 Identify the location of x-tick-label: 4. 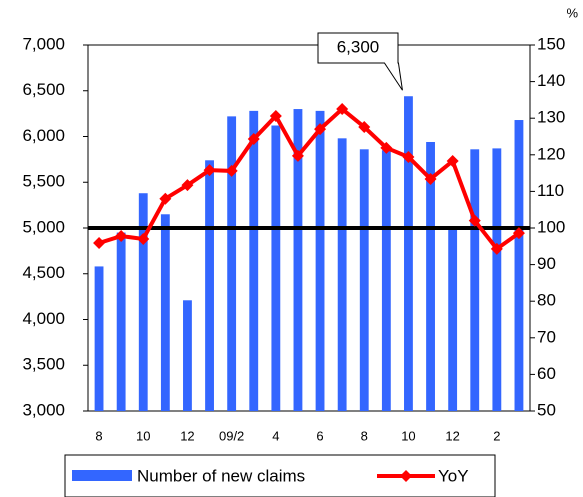
(275, 435).